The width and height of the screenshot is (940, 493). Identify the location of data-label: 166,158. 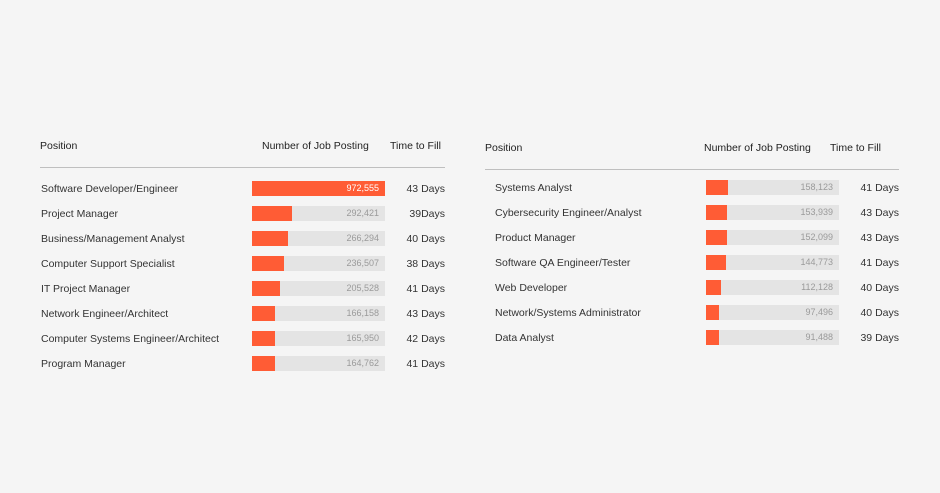
(362, 313).